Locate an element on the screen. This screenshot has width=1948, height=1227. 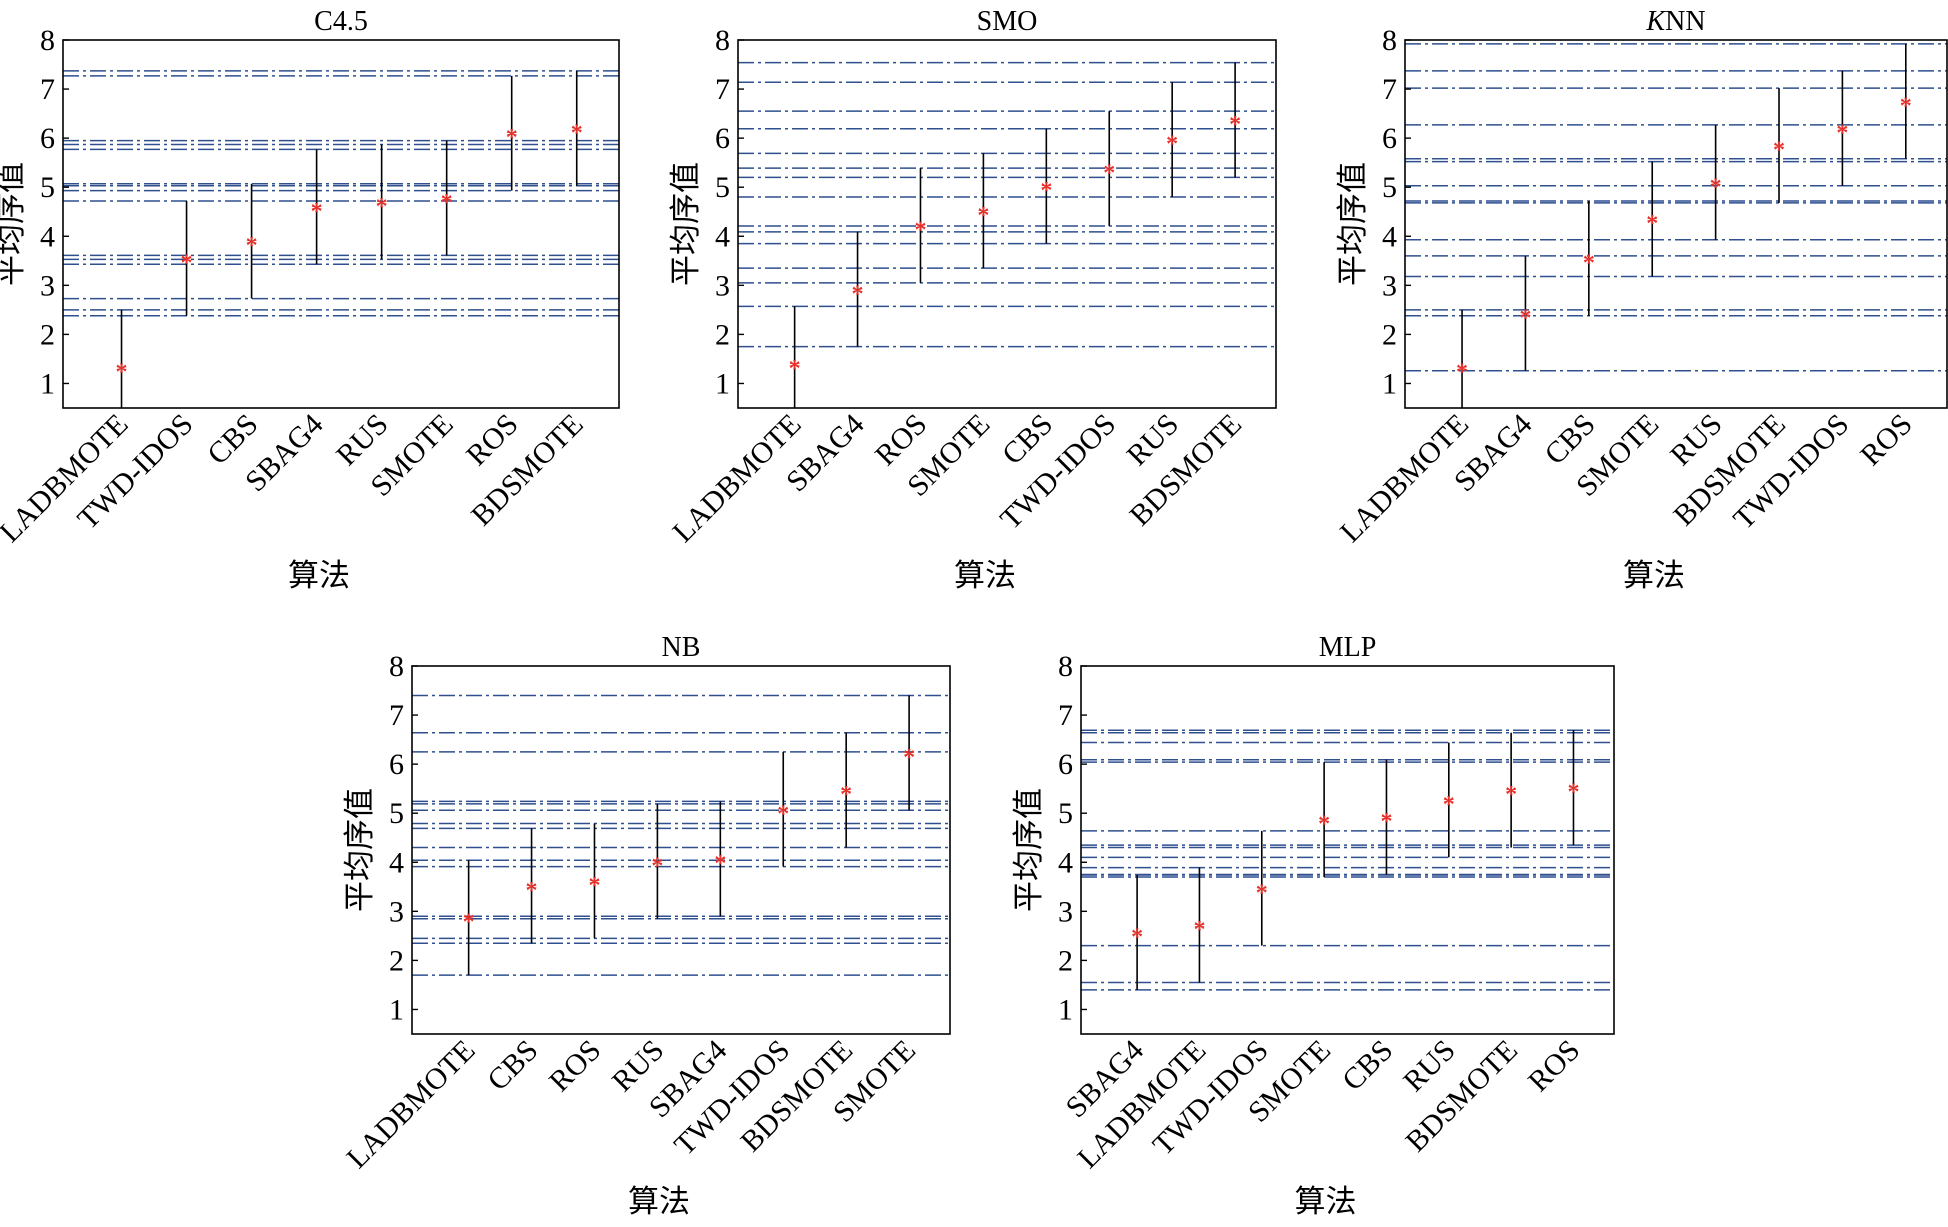
chart-title: MLP is located at coordinates (1348, 647).